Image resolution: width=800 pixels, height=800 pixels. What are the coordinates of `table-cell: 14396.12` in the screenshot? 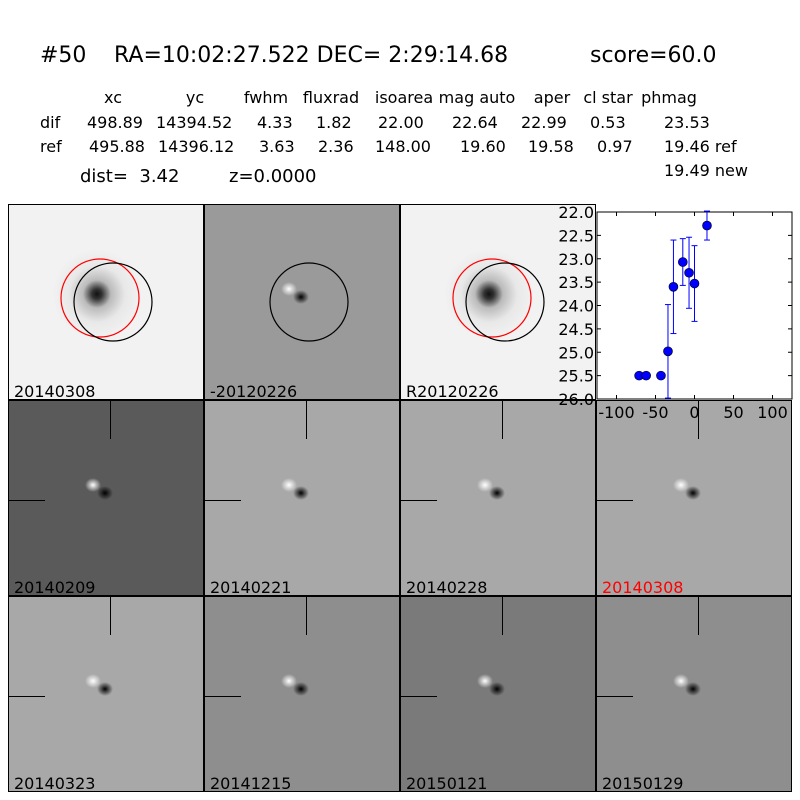 It's located at (196, 146).